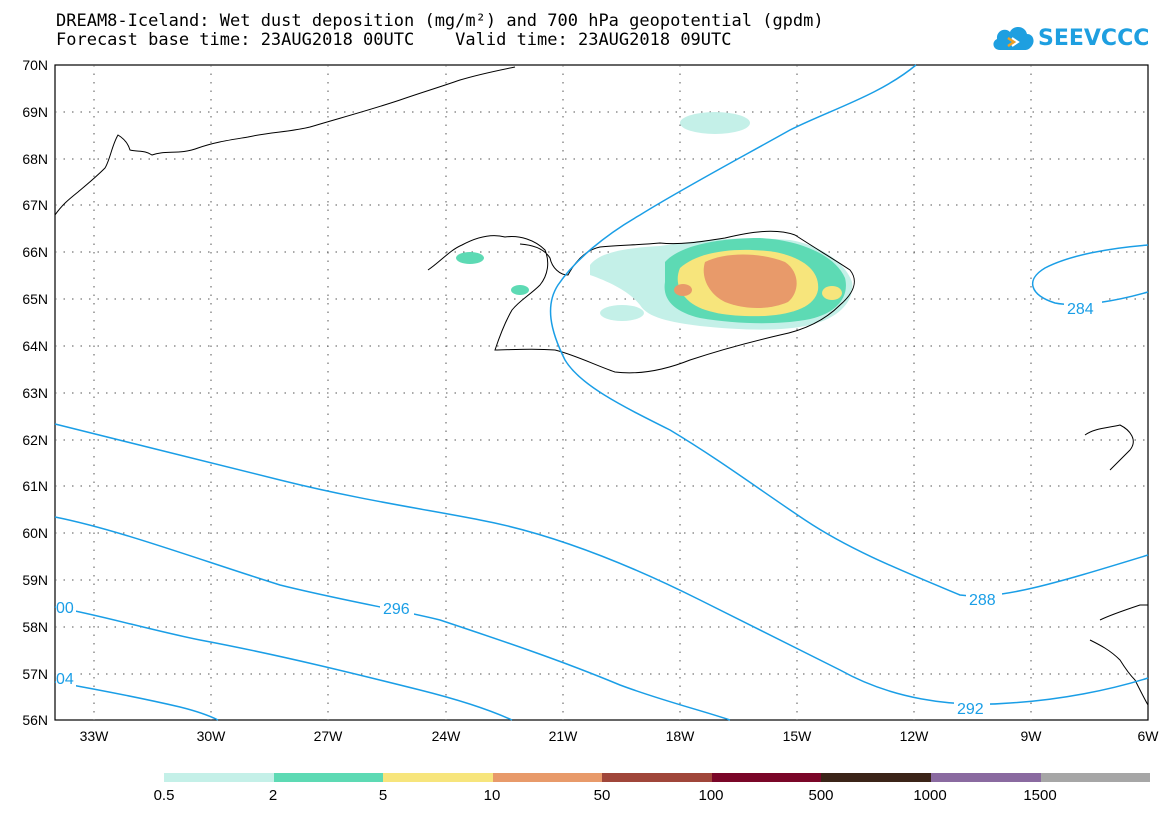  Describe the element at coordinates (285, 141) in the screenshot. I see `greenland-coast` at that location.